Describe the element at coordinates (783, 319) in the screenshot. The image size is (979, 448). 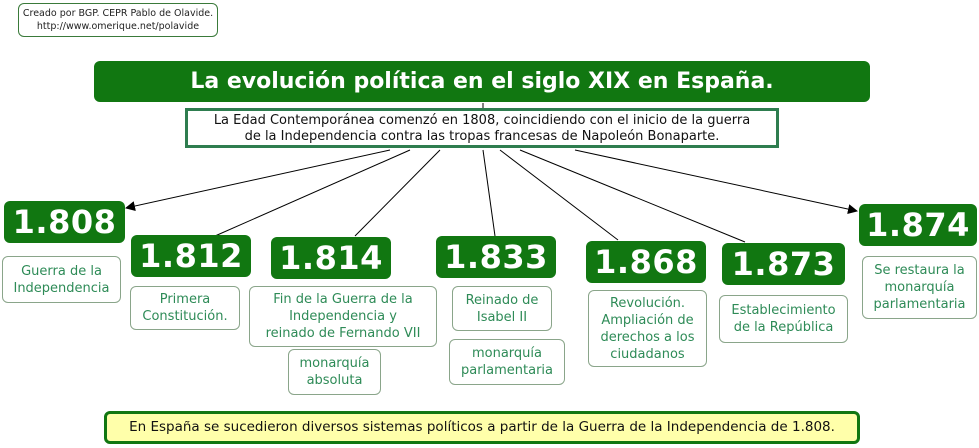
I see `desc-1873: Establecimiento de la República` at that location.